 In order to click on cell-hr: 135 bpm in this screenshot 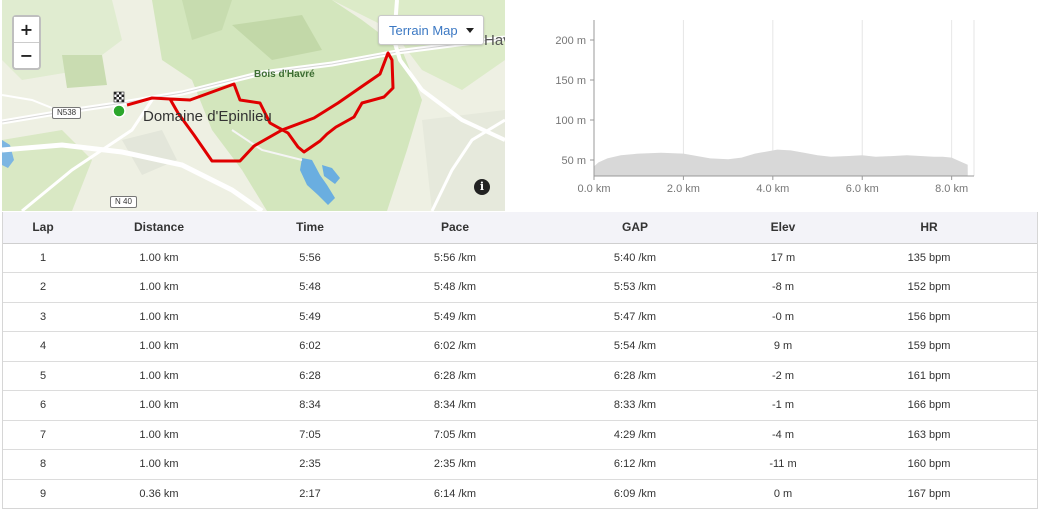, I will do `click(929, 257)`.